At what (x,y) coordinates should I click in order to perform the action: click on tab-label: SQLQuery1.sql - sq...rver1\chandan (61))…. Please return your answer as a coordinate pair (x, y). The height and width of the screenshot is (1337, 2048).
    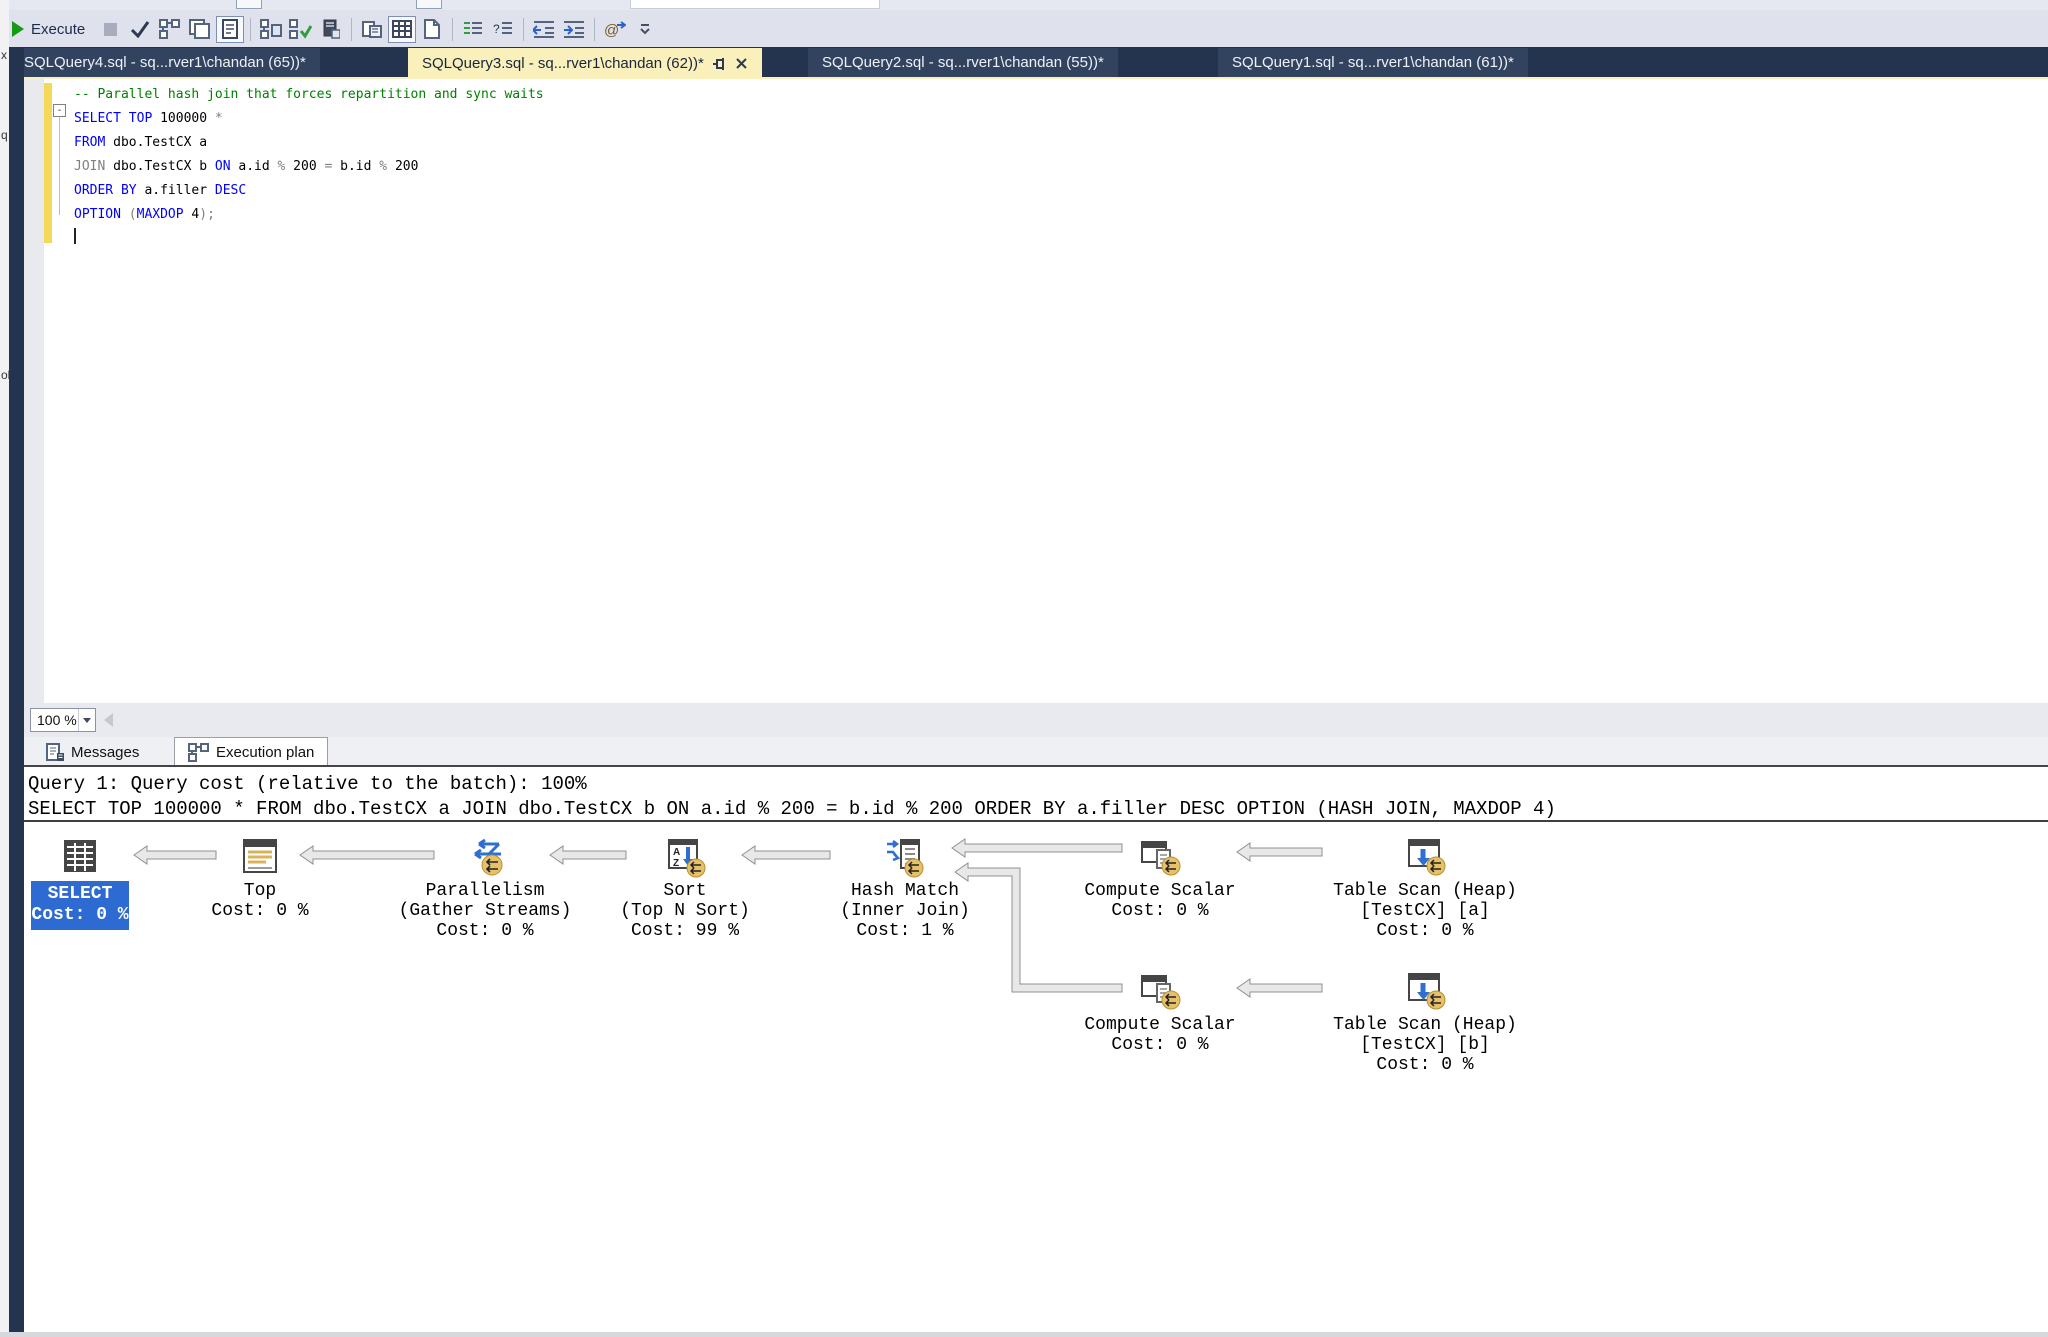
    Looking at the image, I should click on (1373, 62).